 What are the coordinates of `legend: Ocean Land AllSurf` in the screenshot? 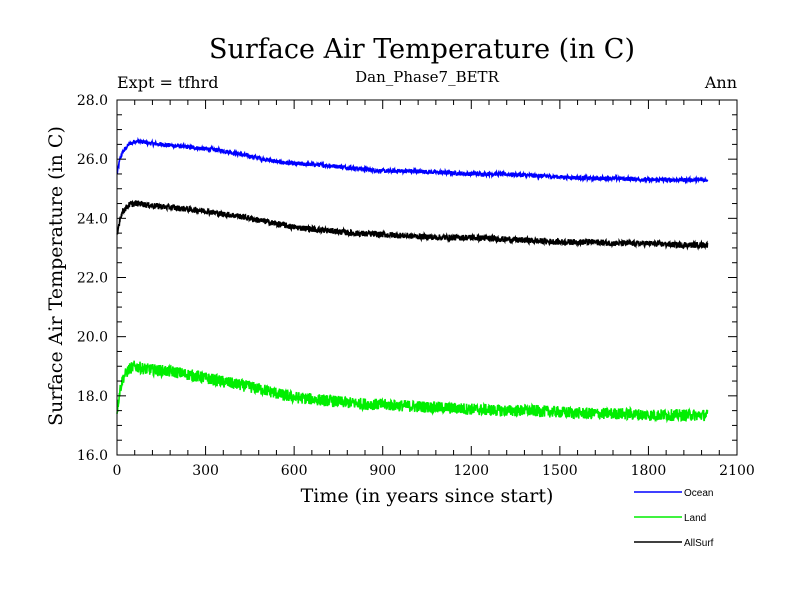 It's located at (674, 518).